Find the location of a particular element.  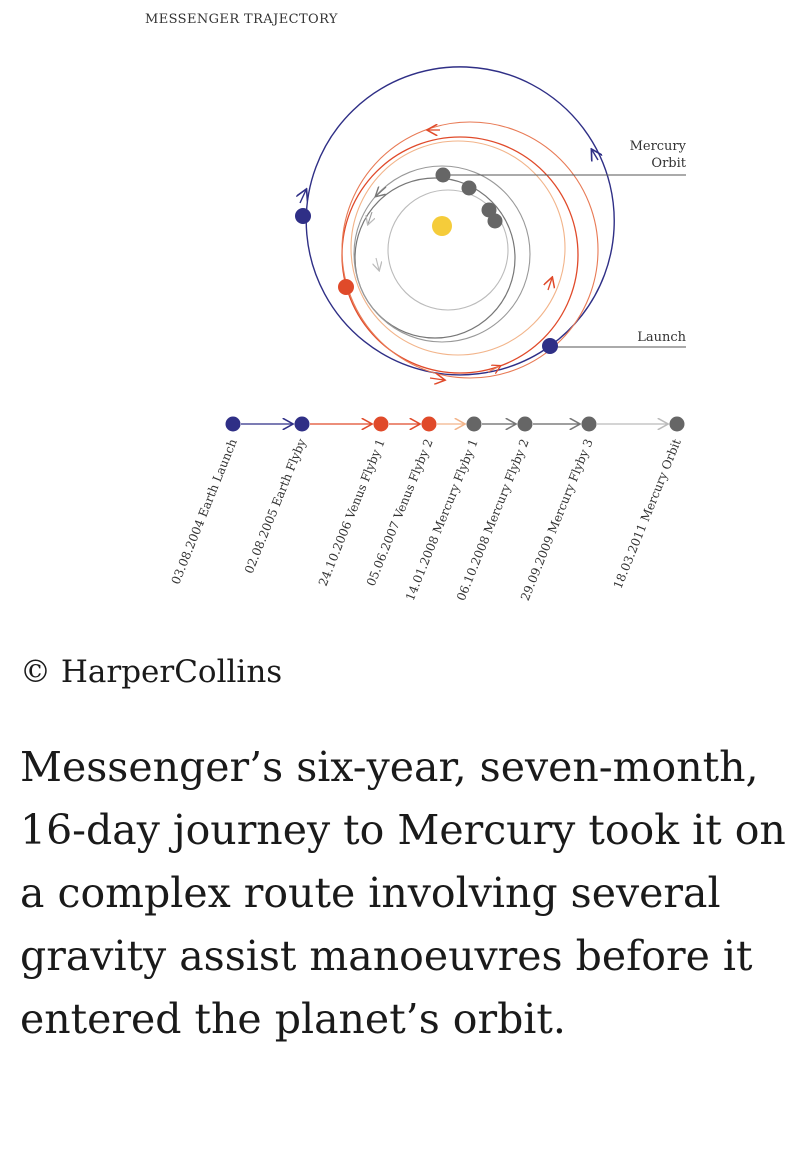

earth-arrow-left is located at coordinates (303, 197).